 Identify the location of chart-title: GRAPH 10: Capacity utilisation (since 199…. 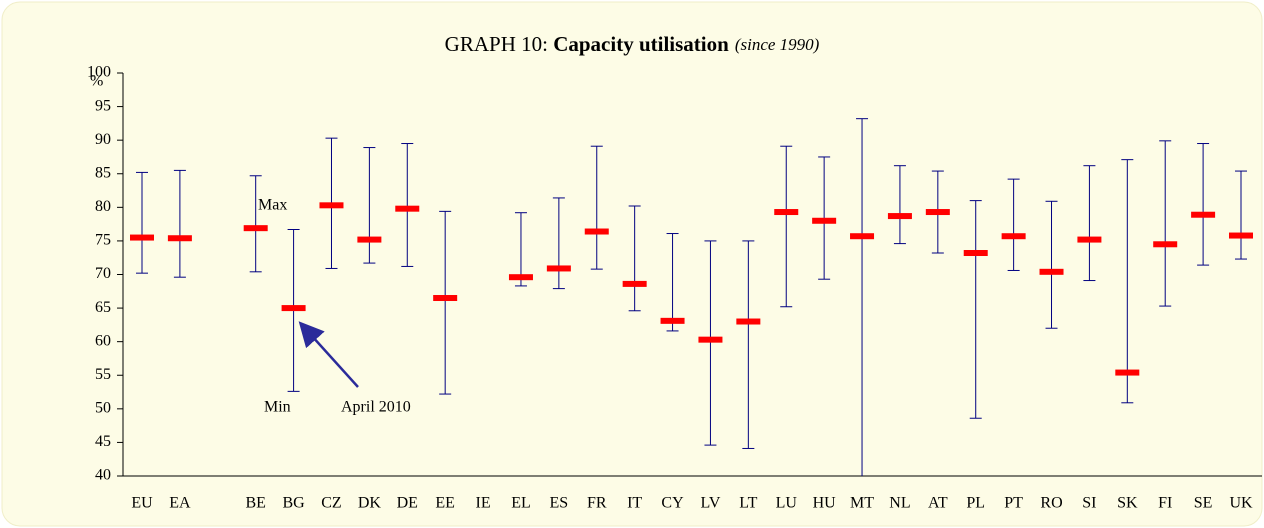
(632, 44).